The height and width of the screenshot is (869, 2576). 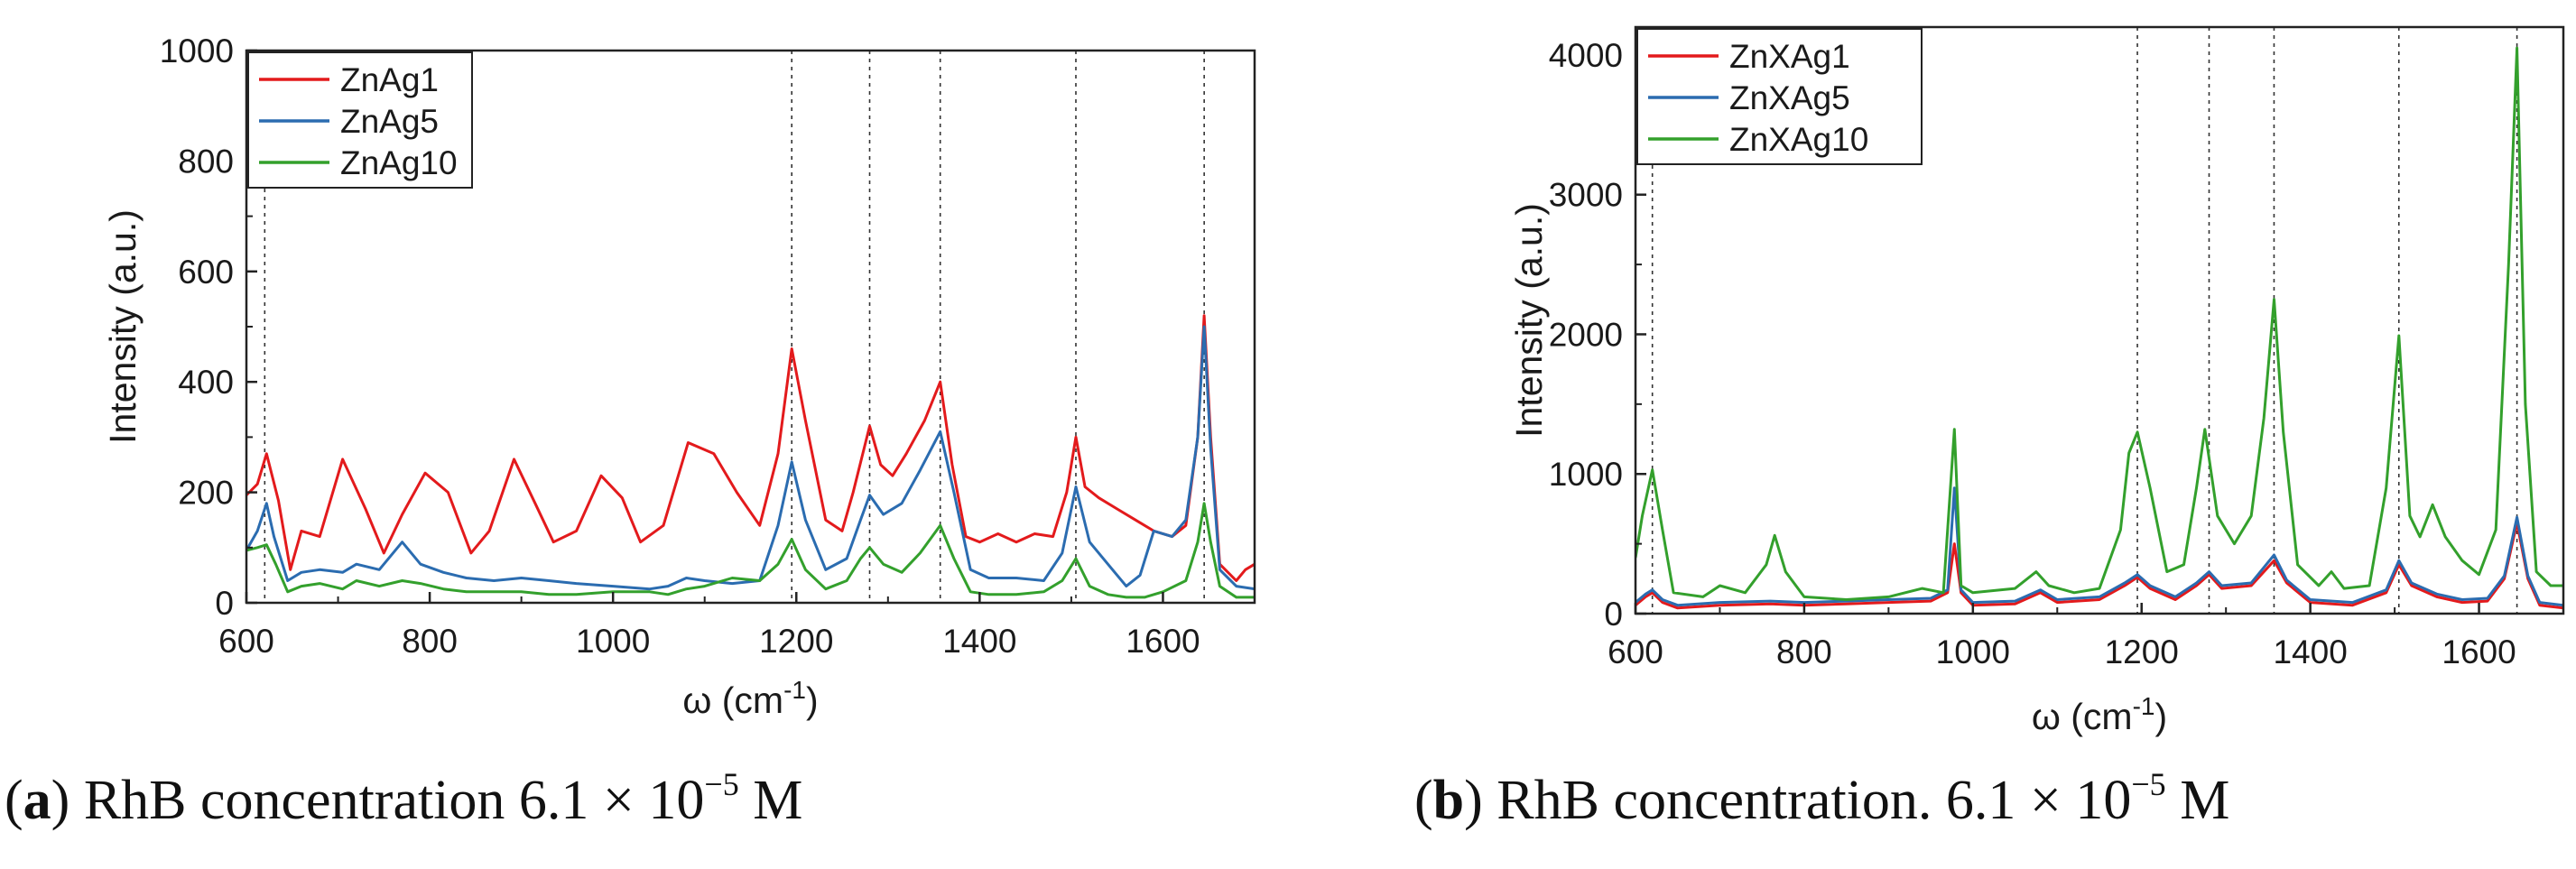 I want to click on series-group-a, so click(x=751, y=456).